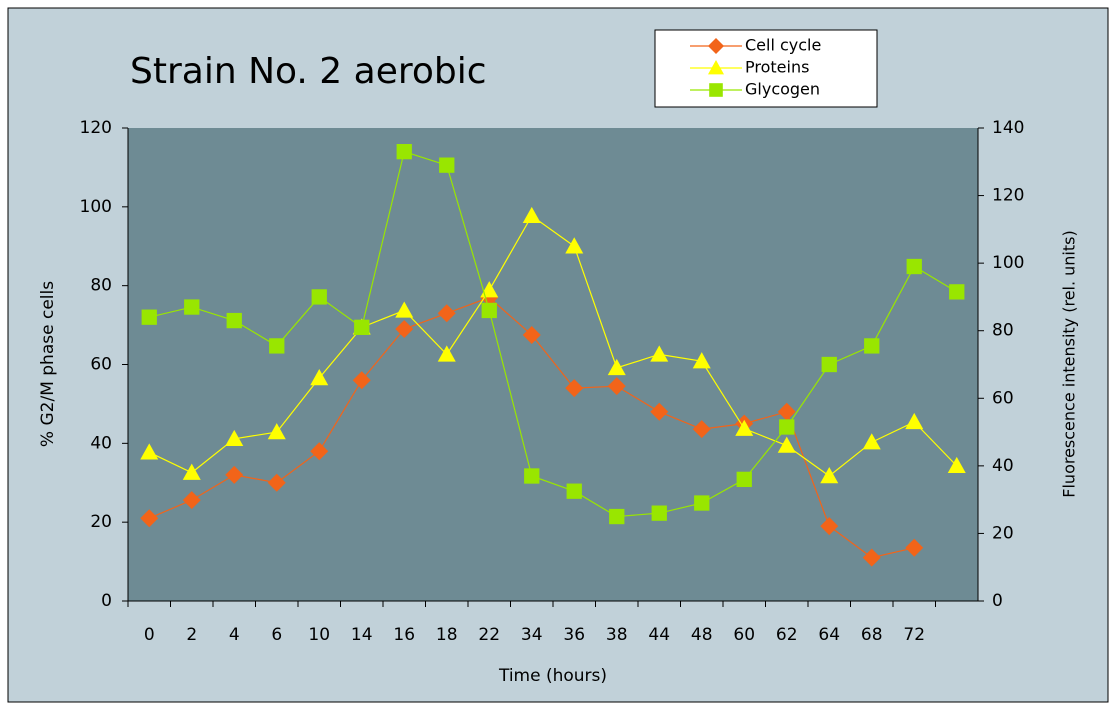  What do you see at coordinates (101, 443) in the screenshot?
I see `y-tick-label: 40` at bounding box center [101, 443].